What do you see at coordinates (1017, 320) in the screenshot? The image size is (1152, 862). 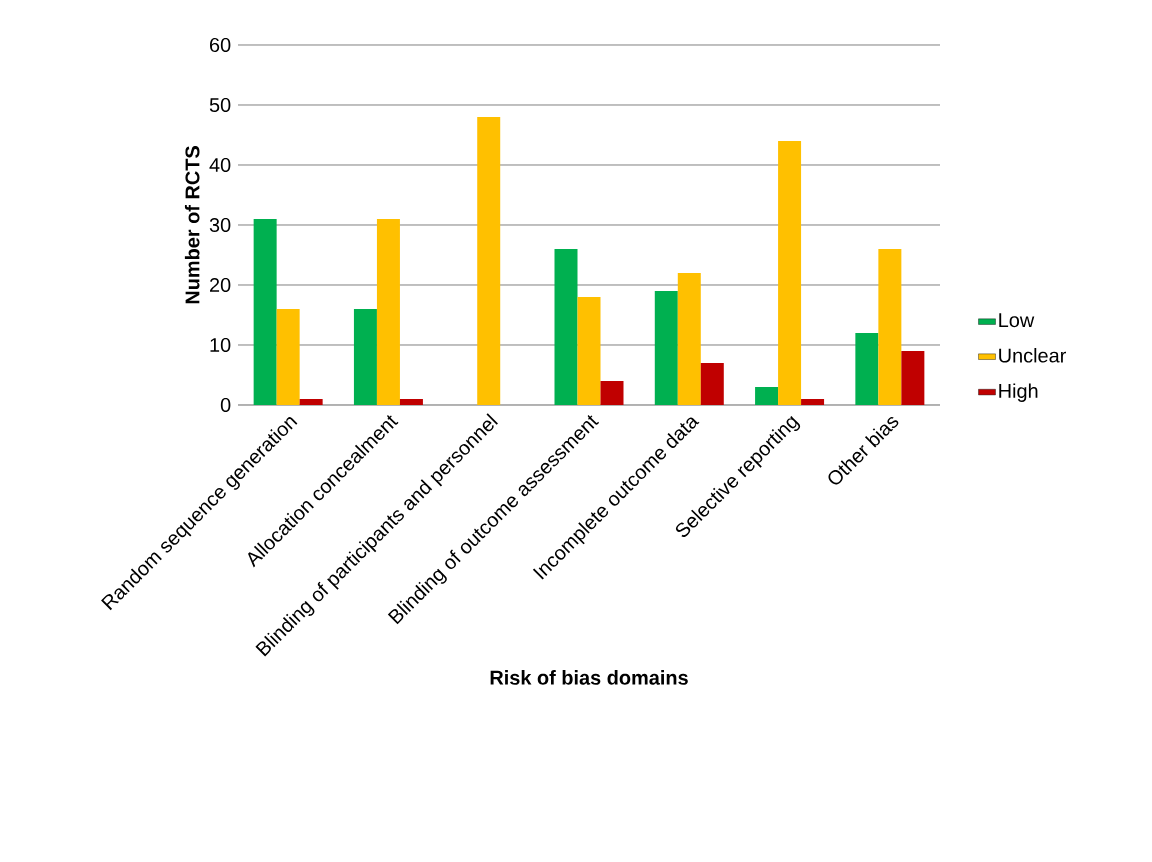 I see `legend-label: Low` at bounding box center [1017, 320].